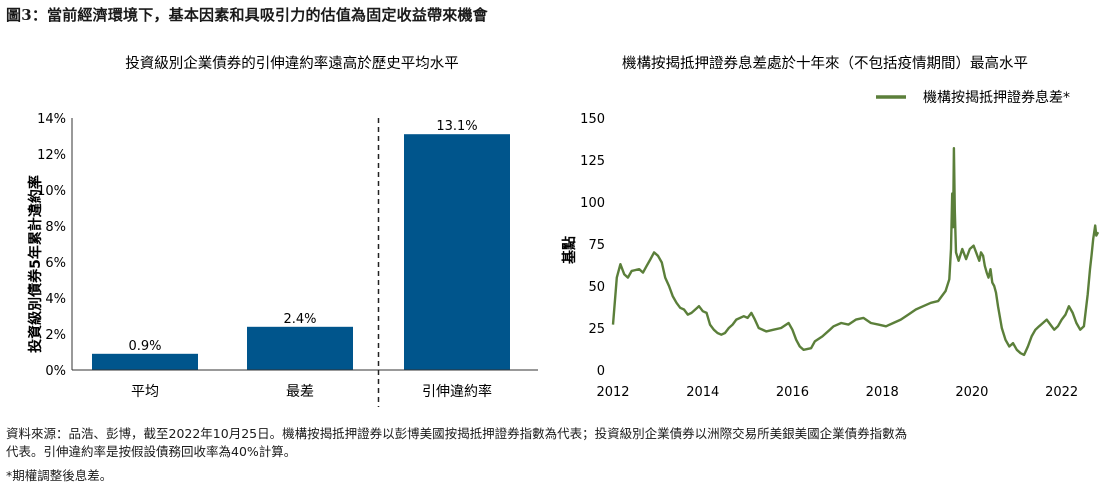 Image resolution: width=1100 pixels, height=493 pixels. Describe the element at coordinates (292, 63) in the screenshot. I see `bar-chart-title: 投資級別企業債券的引伸違約率遠高於歷史平均水平` at that location.